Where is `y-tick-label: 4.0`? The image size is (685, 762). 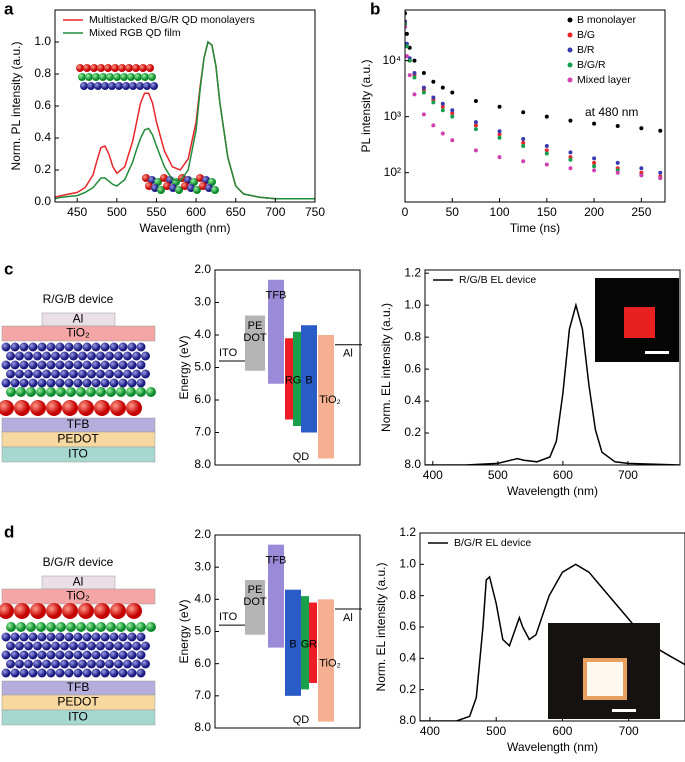 y-tick-label: 4.0 is located at coordinates (202, 334).